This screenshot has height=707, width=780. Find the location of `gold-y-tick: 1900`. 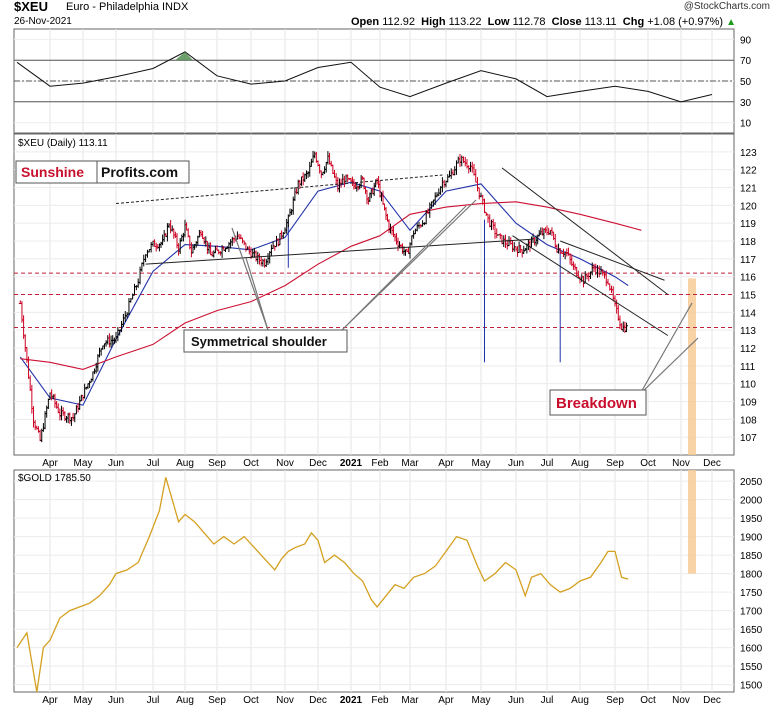

gold-y-tick: 1900 is located at coordinates (751, 538).